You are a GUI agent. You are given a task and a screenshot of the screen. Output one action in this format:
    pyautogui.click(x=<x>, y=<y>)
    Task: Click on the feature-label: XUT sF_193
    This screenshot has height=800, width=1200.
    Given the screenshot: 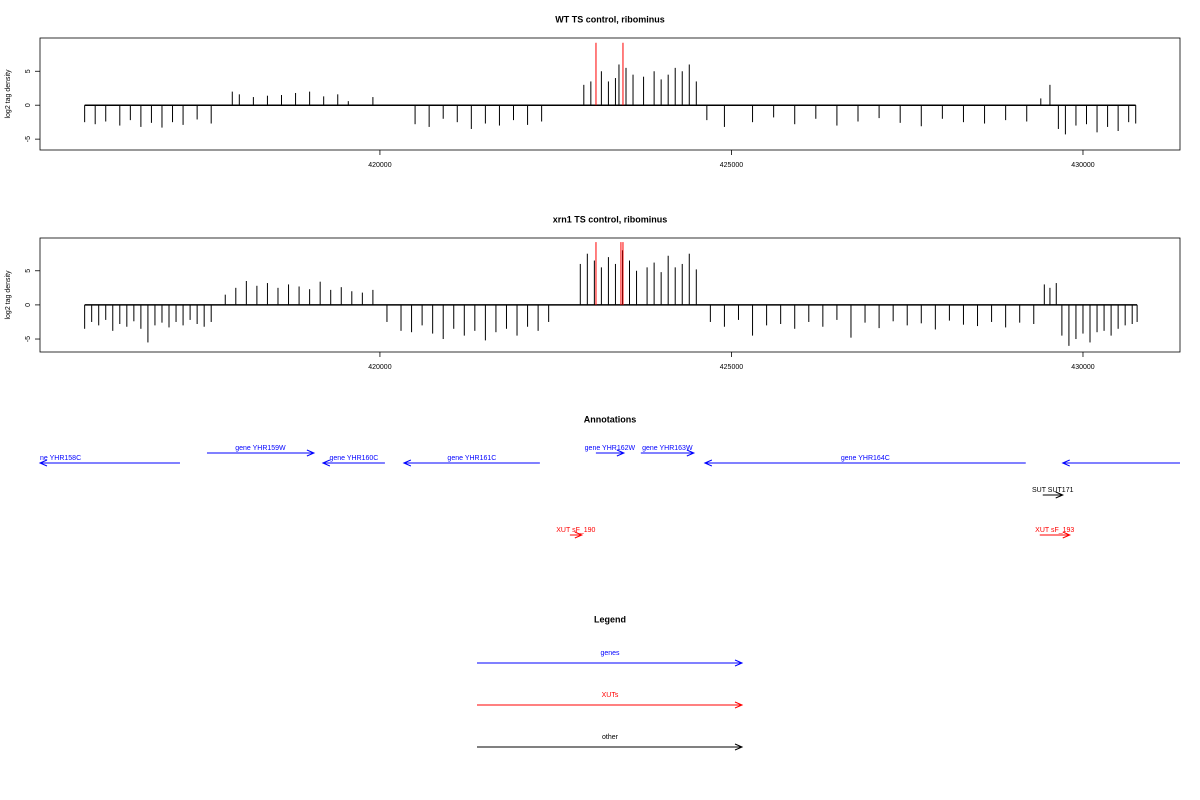 What is the action you would take?
    pyautogui.click(x=1054, y=530)
    